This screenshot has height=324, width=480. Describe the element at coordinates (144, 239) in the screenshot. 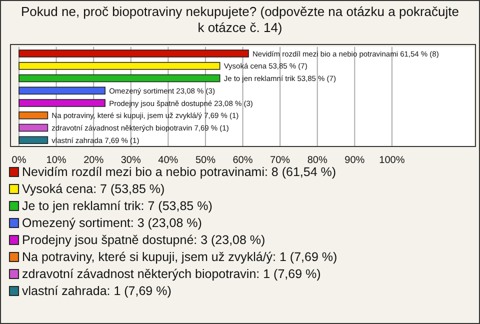

I see `legend-label: Prodejny jsou špatně dostupné: 3 (23,08 %)` at that location.